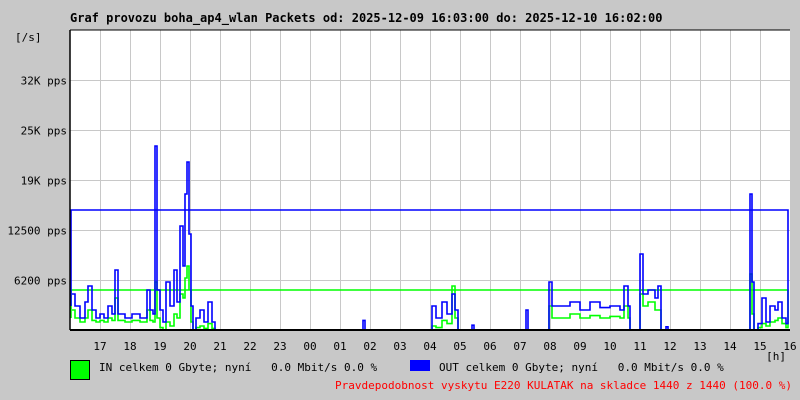 This screenshot has width=800, height=400. What do you see at coordinates (189, 346) in the screenshot?
I see `x-tick-label: 20` at bounding box center [189, 346].